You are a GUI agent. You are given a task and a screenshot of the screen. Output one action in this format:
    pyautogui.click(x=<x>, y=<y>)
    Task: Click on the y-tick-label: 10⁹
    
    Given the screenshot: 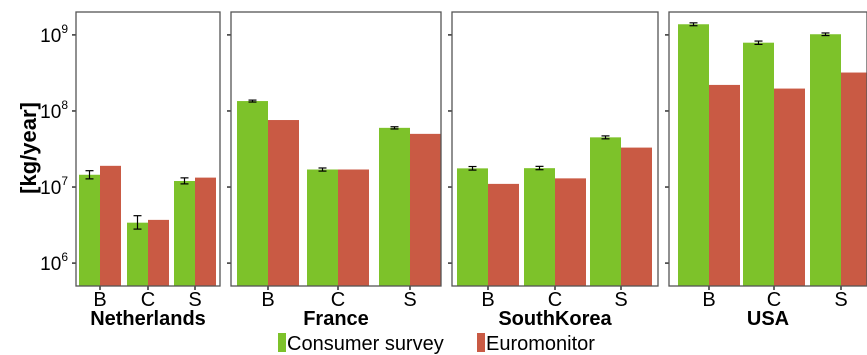 What is the action you would take?
    pyautogui.click(x=54, y=34)
    